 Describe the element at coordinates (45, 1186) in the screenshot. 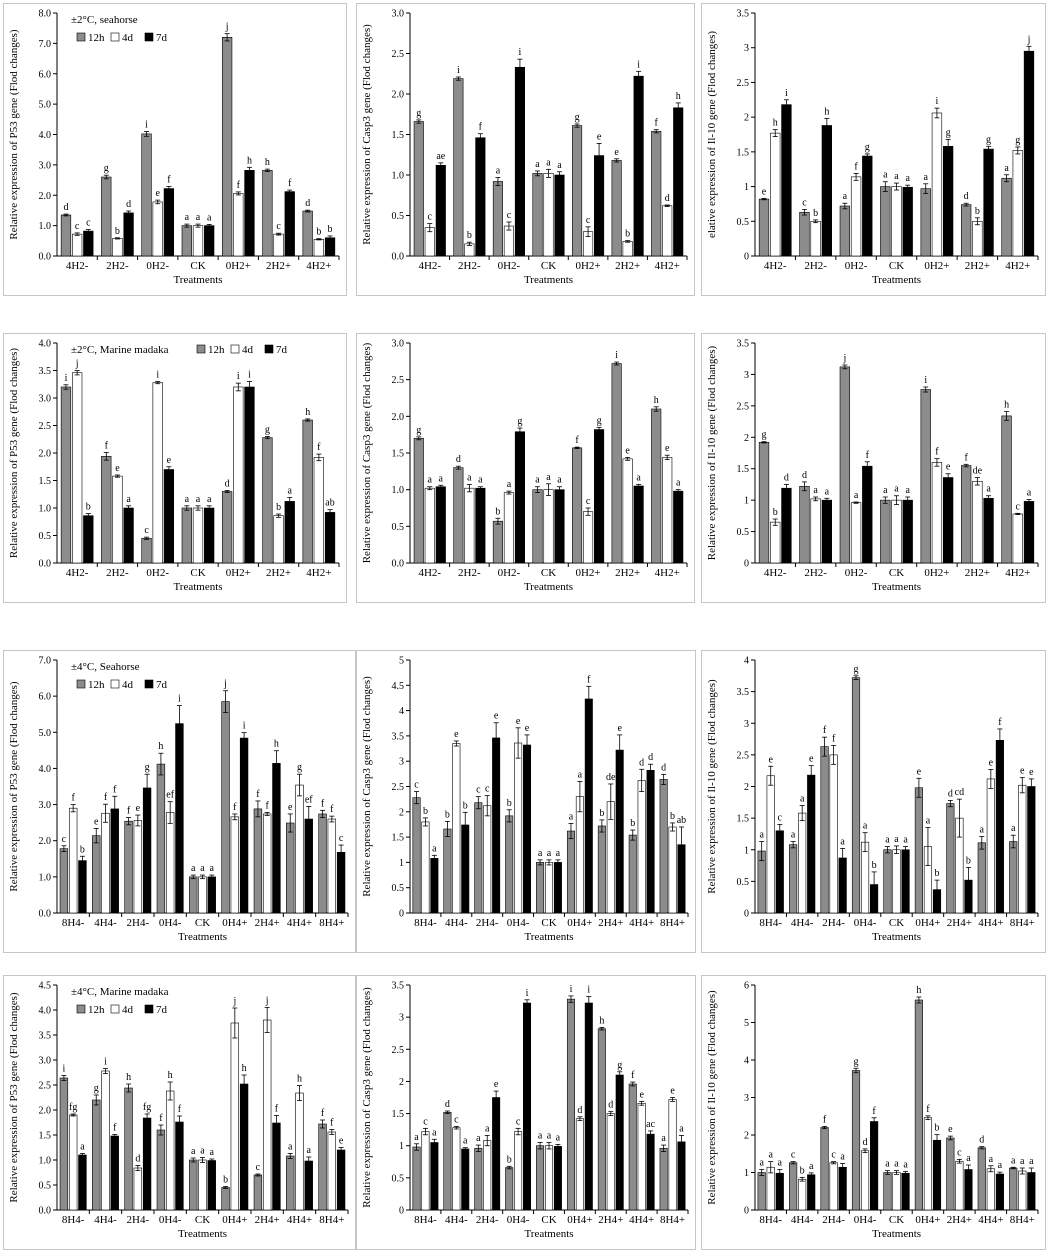

I see `y-tick-label: 0.5` at that location.